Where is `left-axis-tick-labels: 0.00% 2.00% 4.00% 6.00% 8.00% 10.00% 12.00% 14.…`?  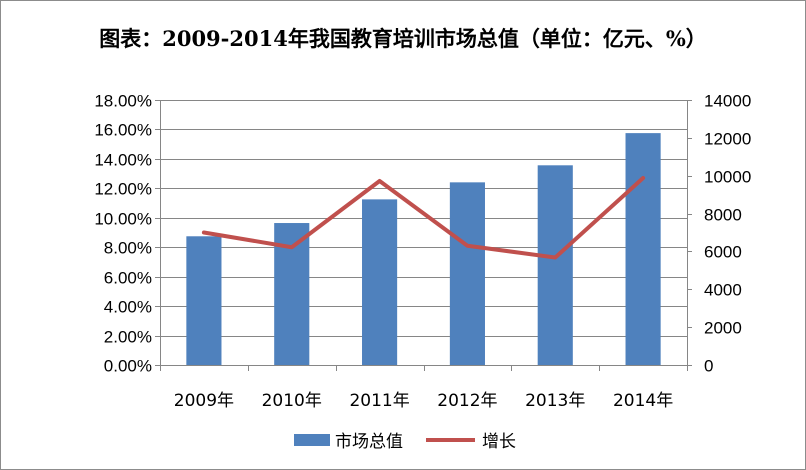 left-axis-tick-labels: 0.00% 2.00% 4.00% 6.00% 8.00% 10.00% 12.00% 14.… is located at coordinates (123, 234).